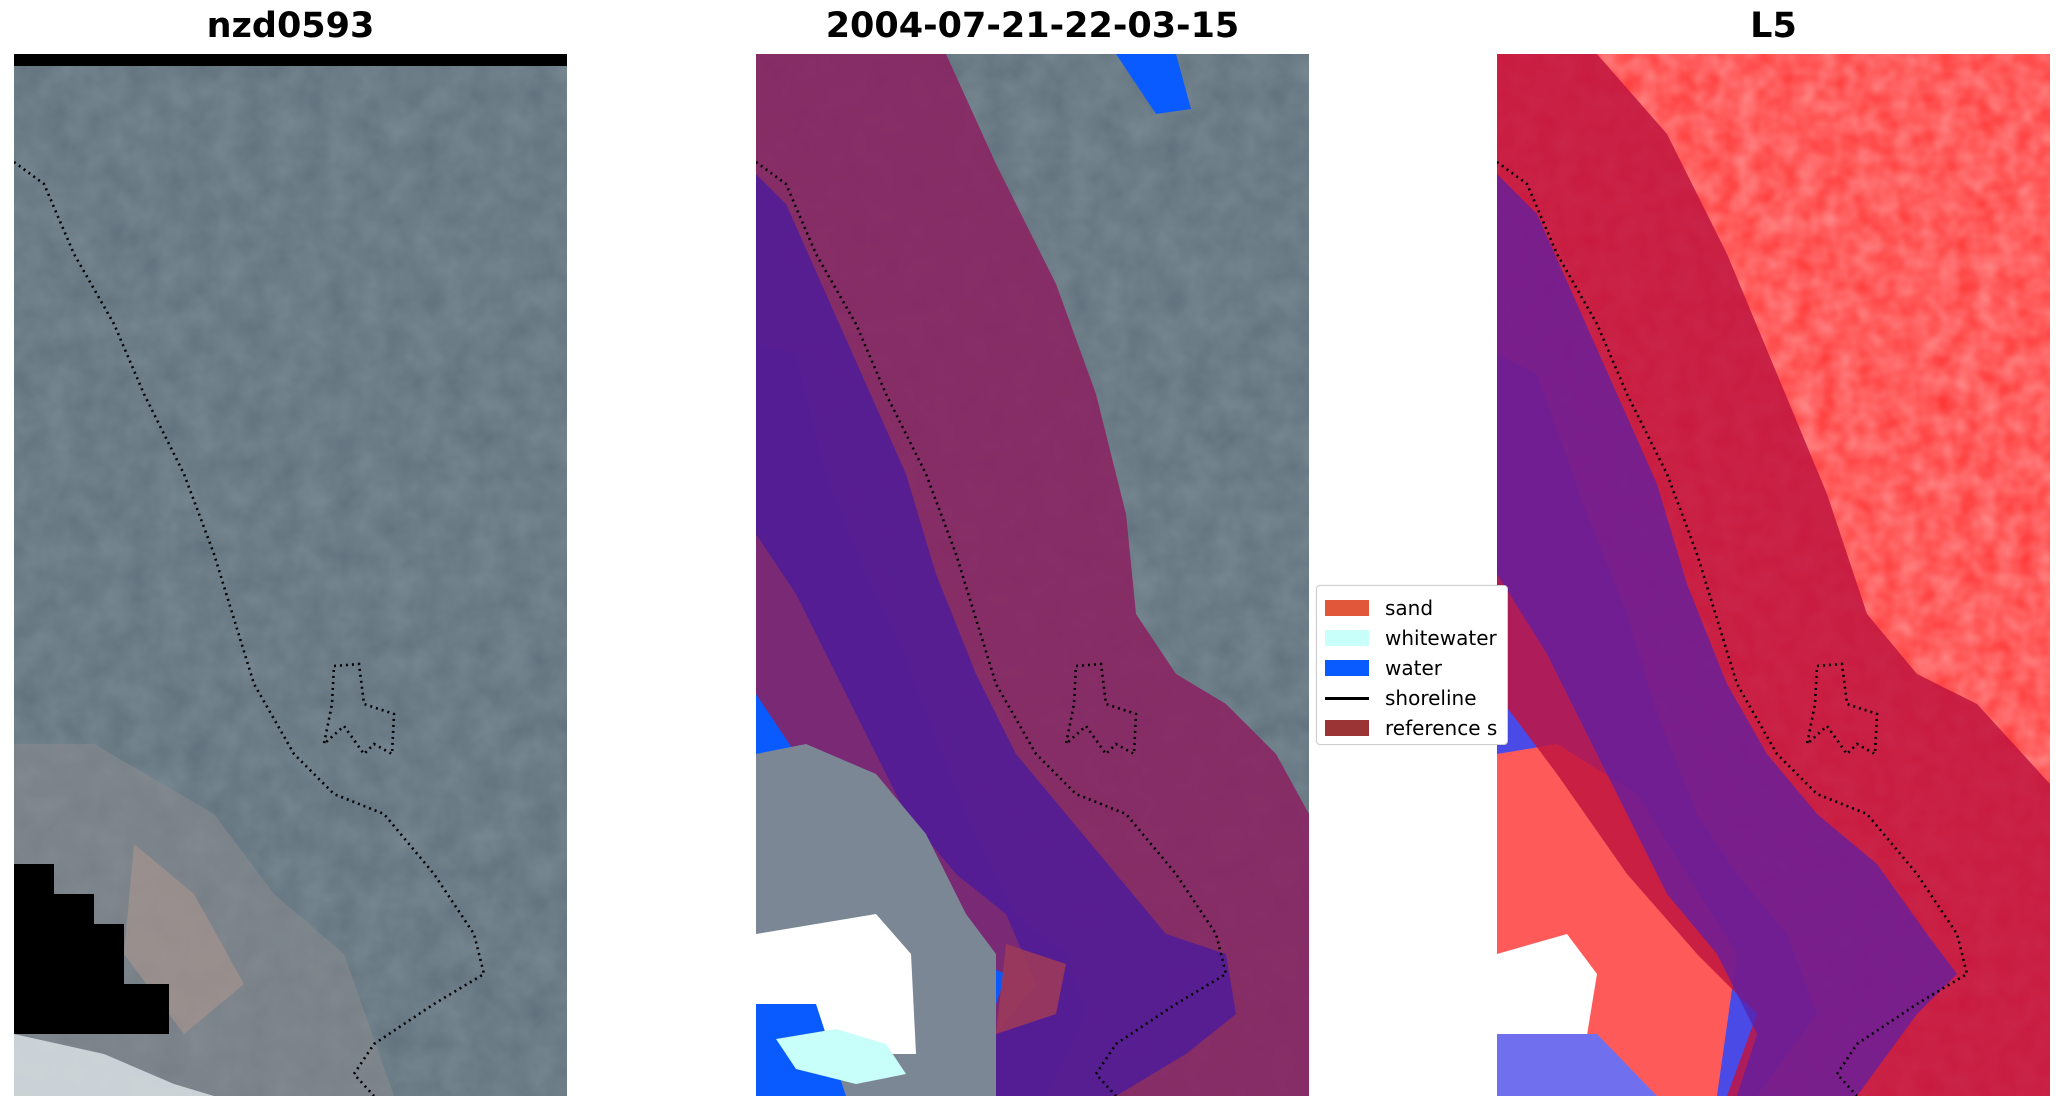  What do you see at coordinates (358, 709) in the screenshot?
I see `inlet-contour` at bounding box center [358, 709].